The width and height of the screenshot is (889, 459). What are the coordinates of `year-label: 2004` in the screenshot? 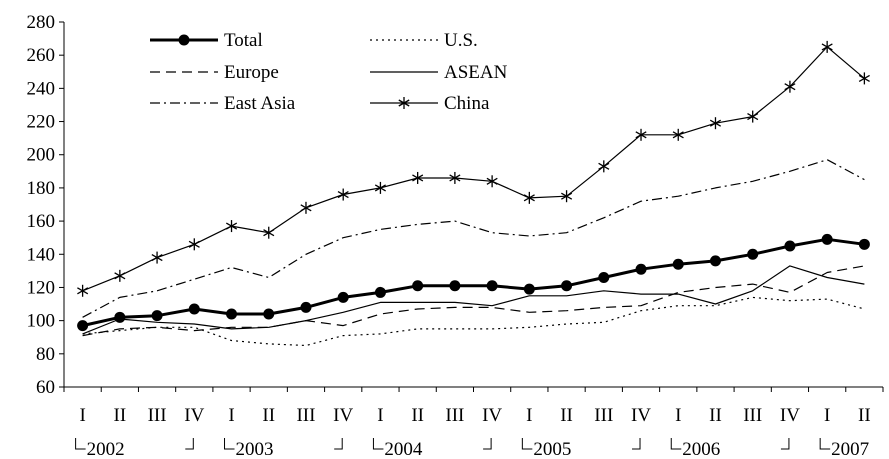 It's located at (403, 449).